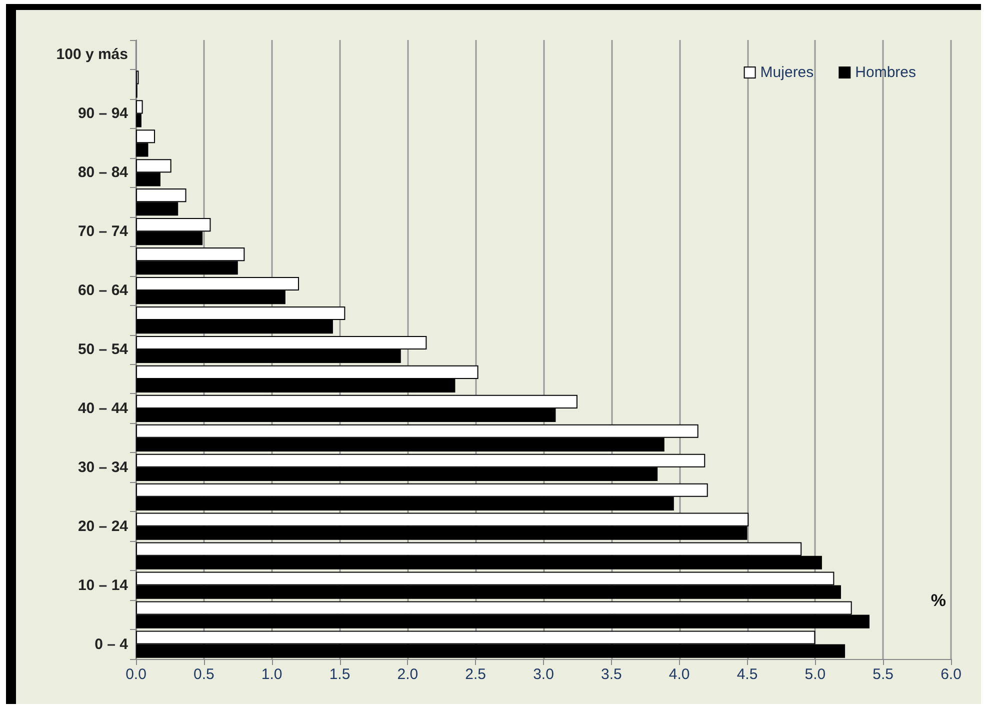 Image resolution: width=993 pixels, height=711 pixels. What do you see at coordinates (103, 113) in the screenshot?
I see `y-tick-label: 90 – 94` at bounding box center [103, 113].